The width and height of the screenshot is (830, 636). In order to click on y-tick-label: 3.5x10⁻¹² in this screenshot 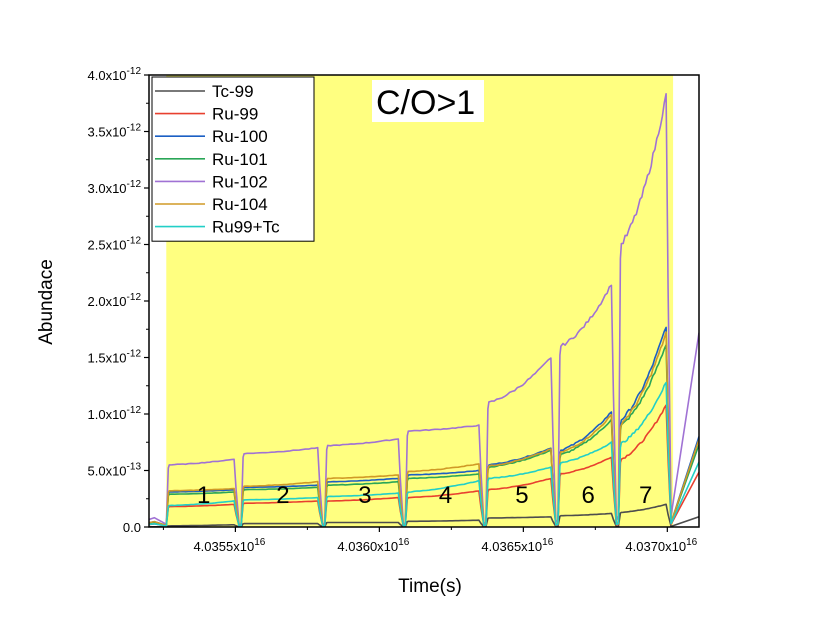, I will do `click(115, 131)`.